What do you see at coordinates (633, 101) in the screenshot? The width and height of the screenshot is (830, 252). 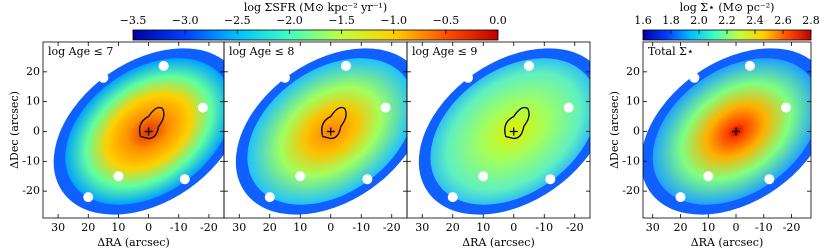 I see `y-tick-label: 10` at bounding box center [633, 101].